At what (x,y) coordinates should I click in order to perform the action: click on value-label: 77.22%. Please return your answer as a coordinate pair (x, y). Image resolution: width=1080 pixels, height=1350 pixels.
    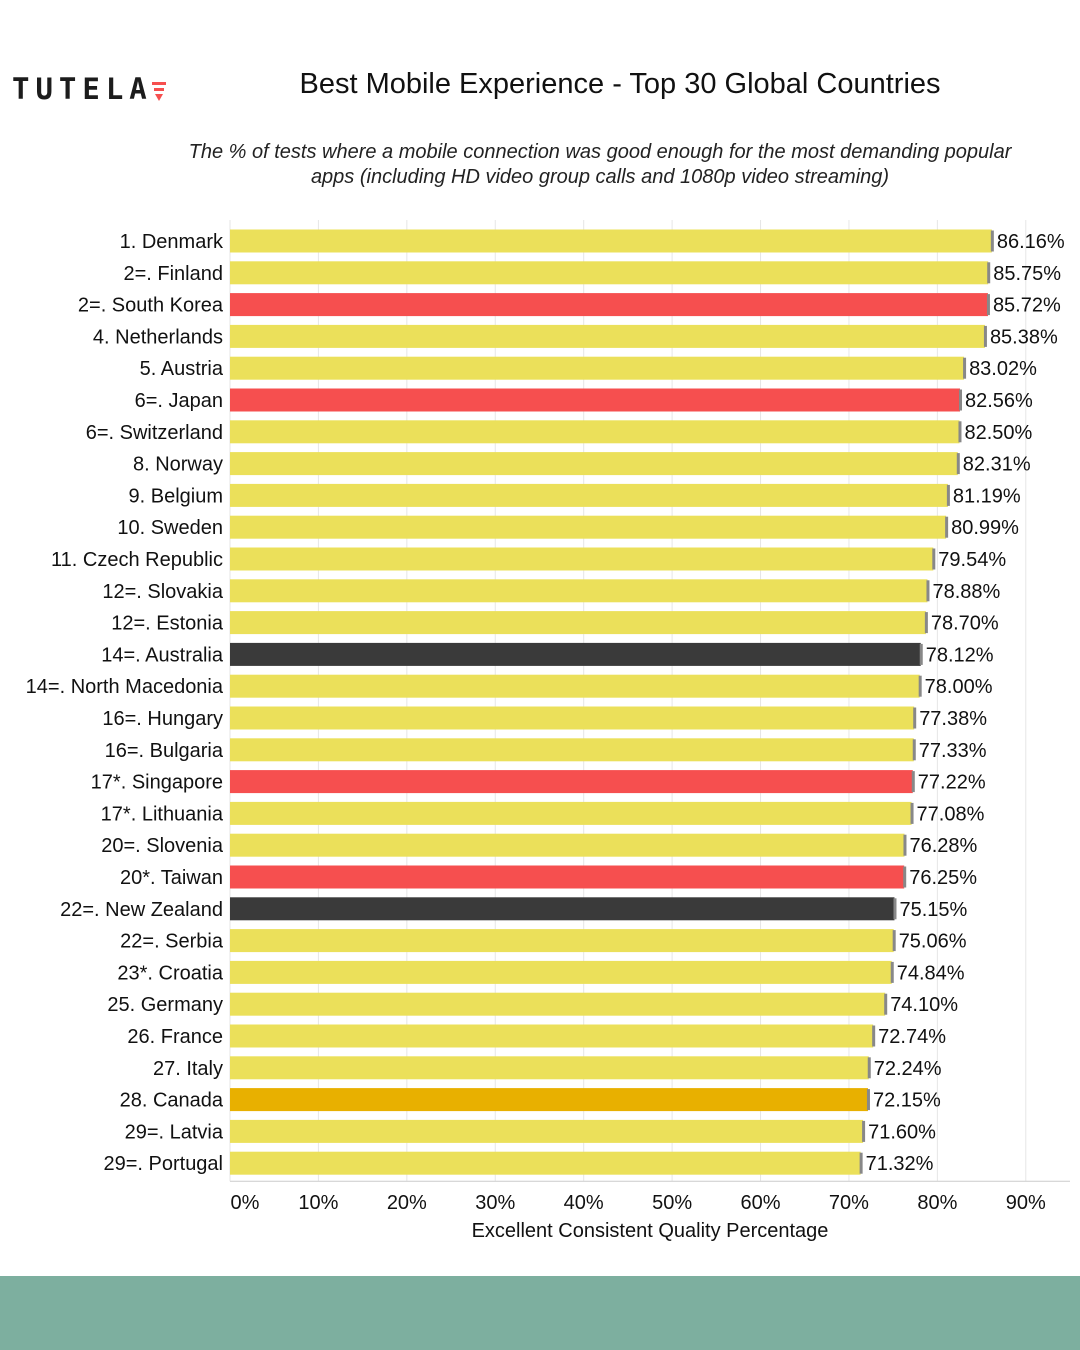
    Looking at the image, I should click on (952, 783).